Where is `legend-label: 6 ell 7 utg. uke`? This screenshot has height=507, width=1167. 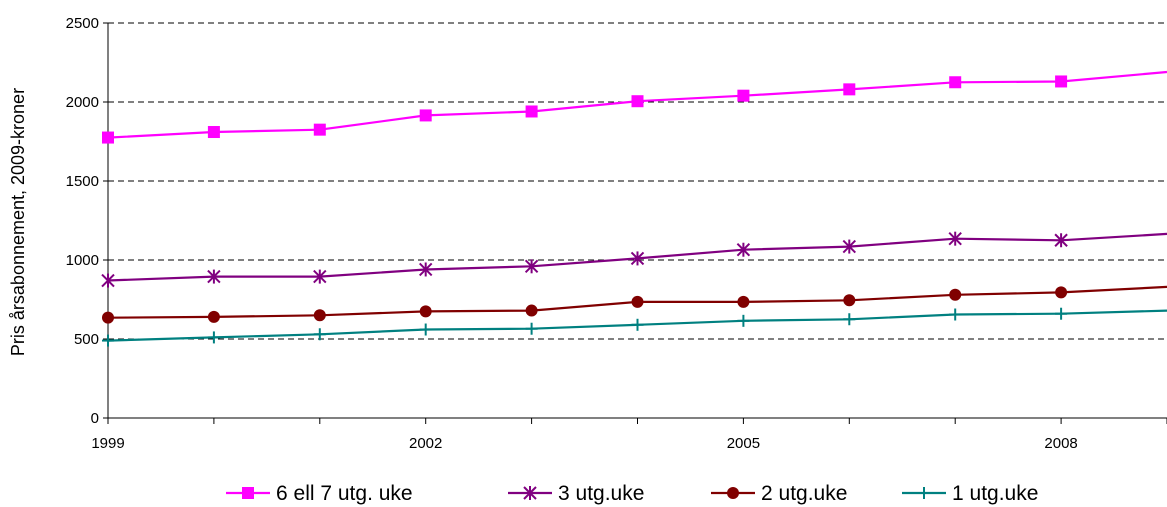
legend-label: 6 ell 7 utg. uke is located at coordinates (344, 493).